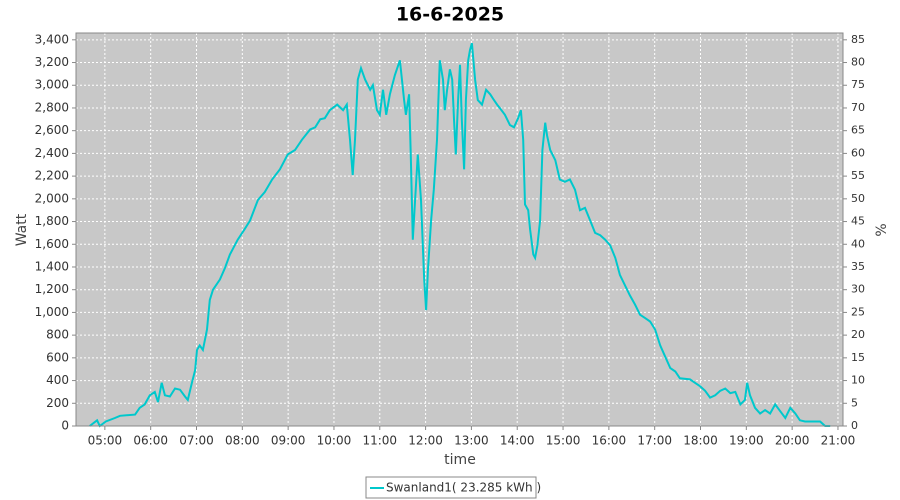 This screenshot has height=500, width=900. I want to click on y-axis-label: Watt, so click(22, 229).